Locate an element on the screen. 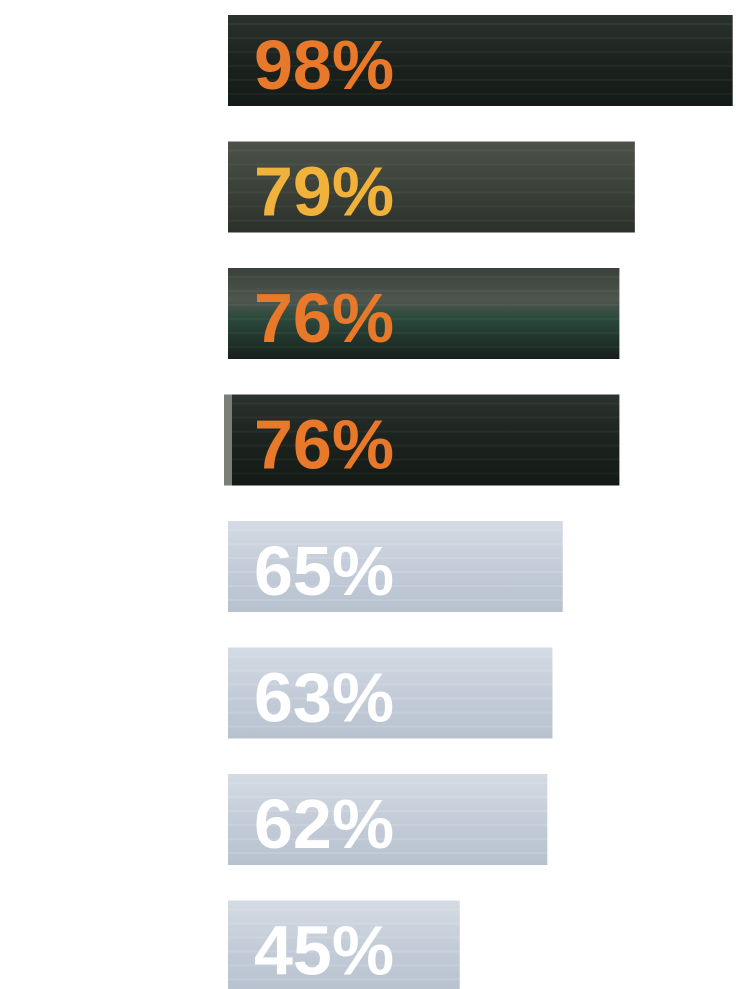 This screenshot has height=989, width=736. data-label: 45% is located at coordinates (324, 950).